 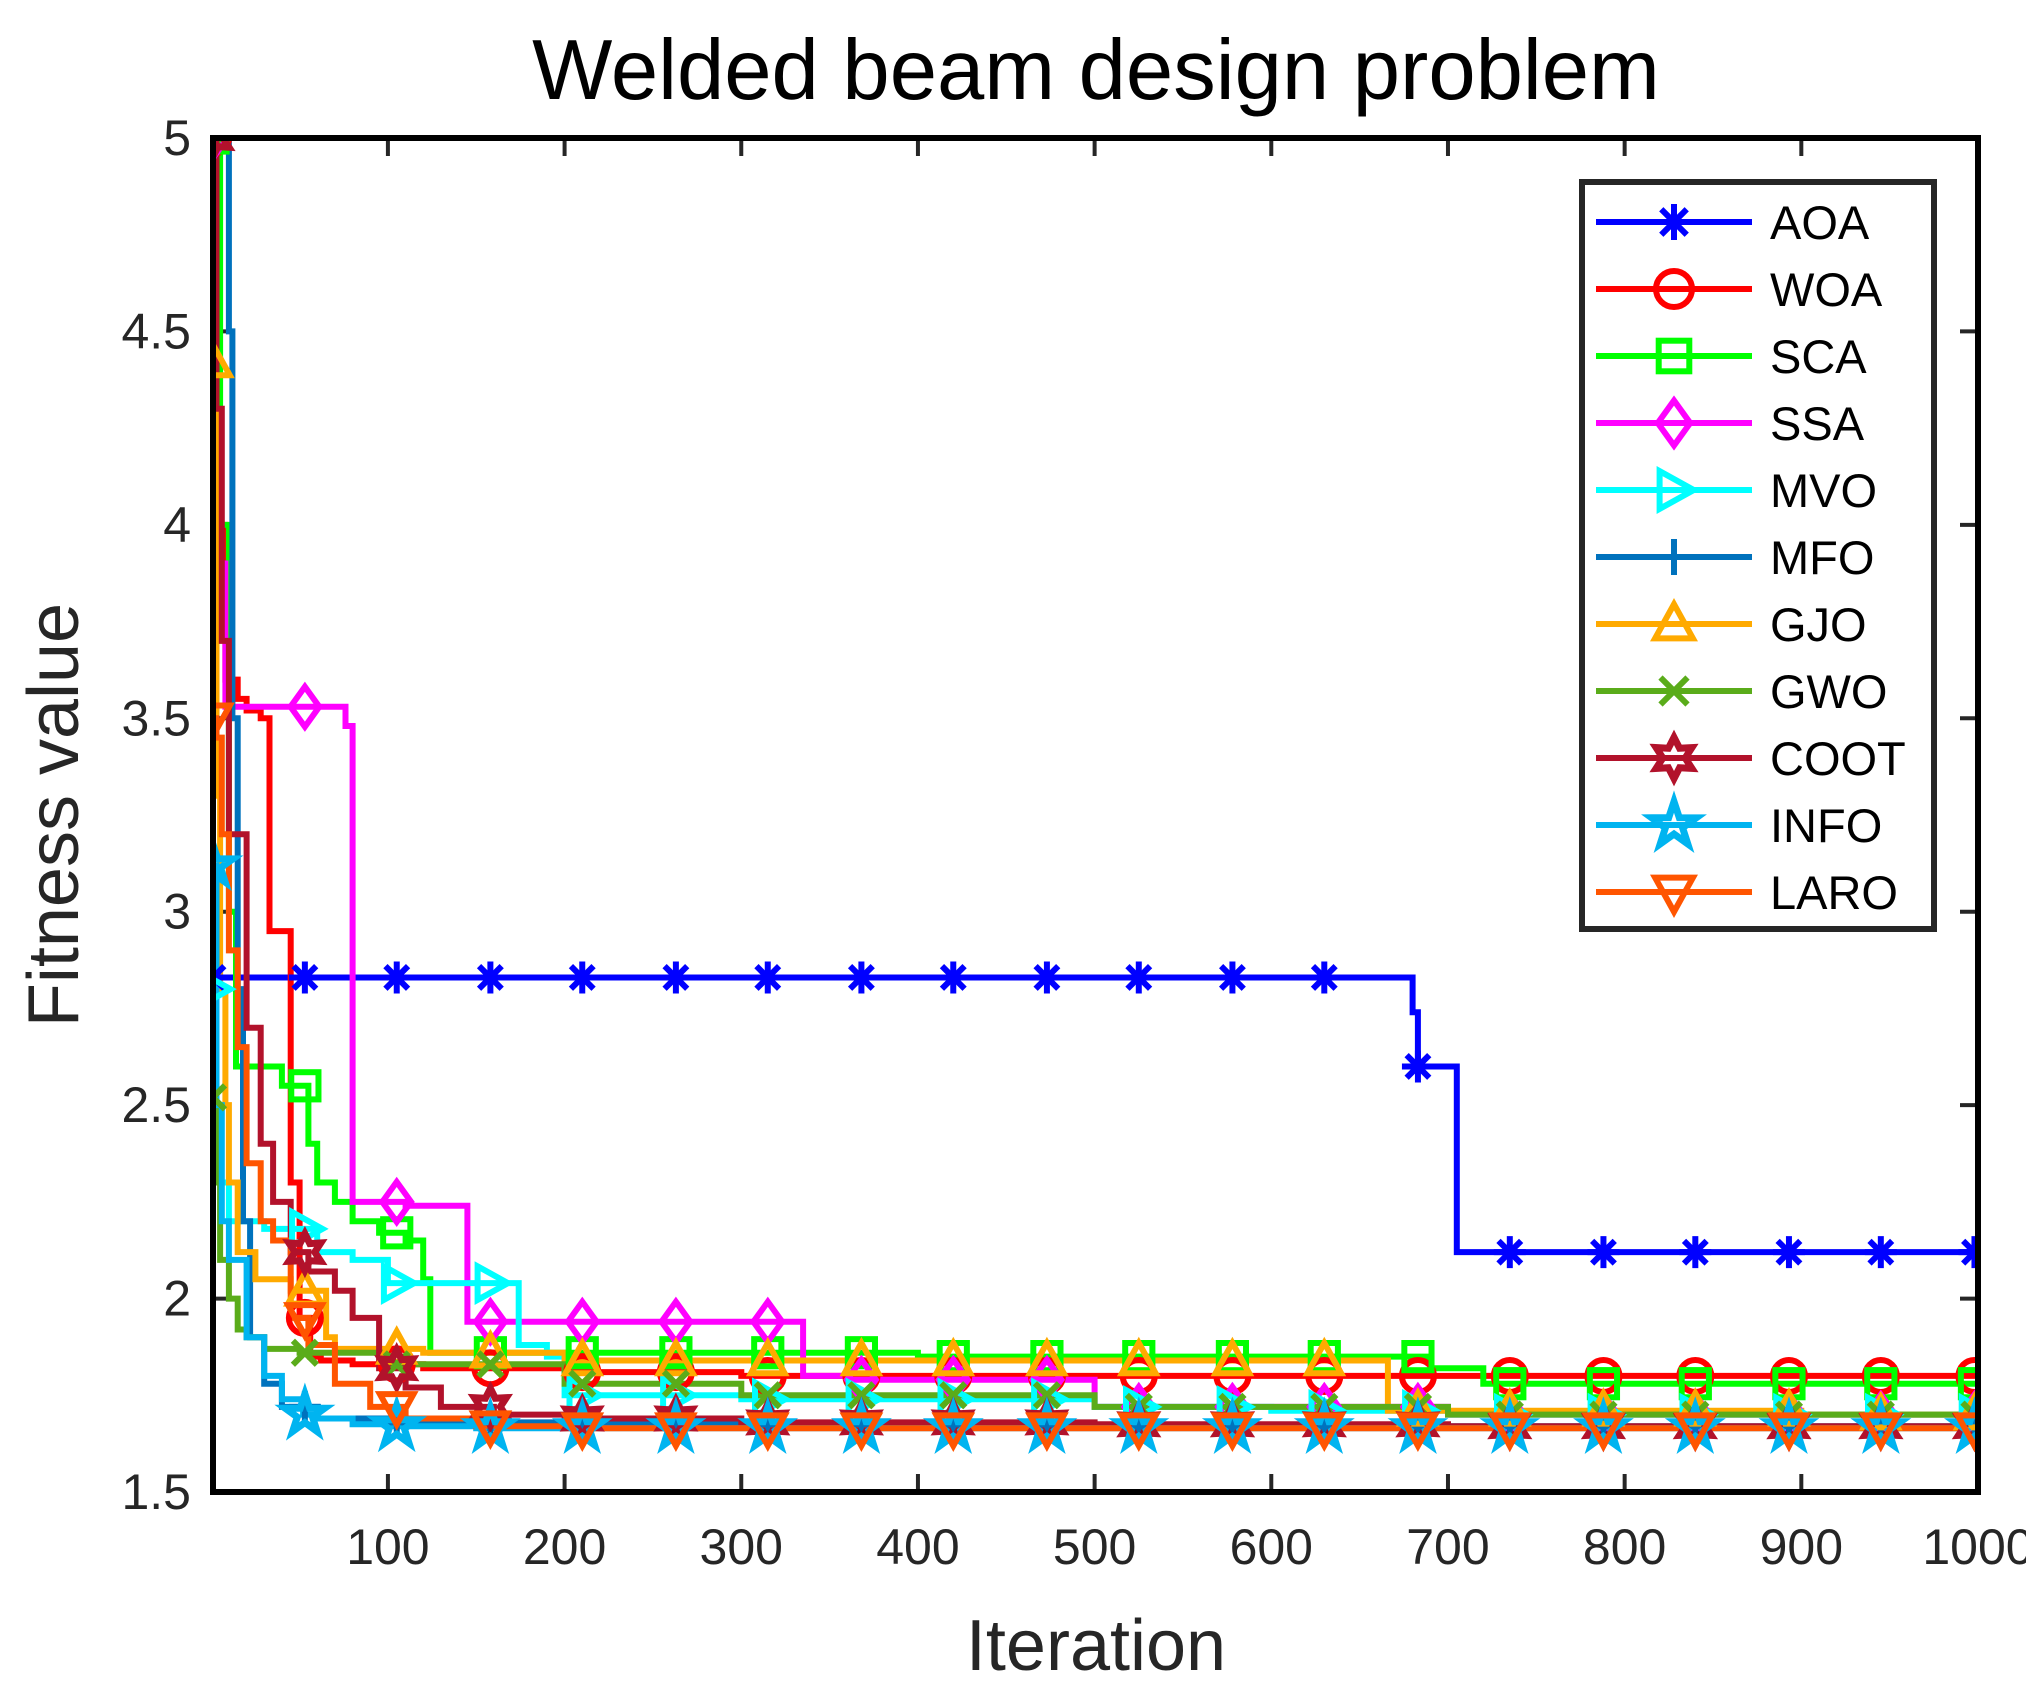 I want to click on legend-item-mfo: MFO, so click(x=1735, y=557).